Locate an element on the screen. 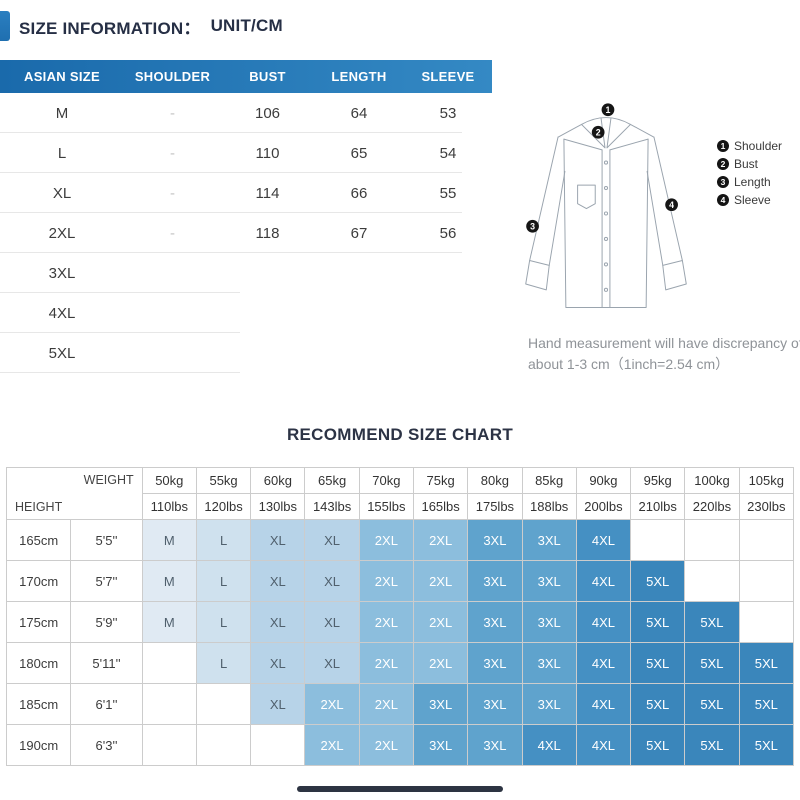 Image resolution: width=800 pixels, height=800 pixels. weight-kg-header: 100kg is located at coordinates (712, 480).